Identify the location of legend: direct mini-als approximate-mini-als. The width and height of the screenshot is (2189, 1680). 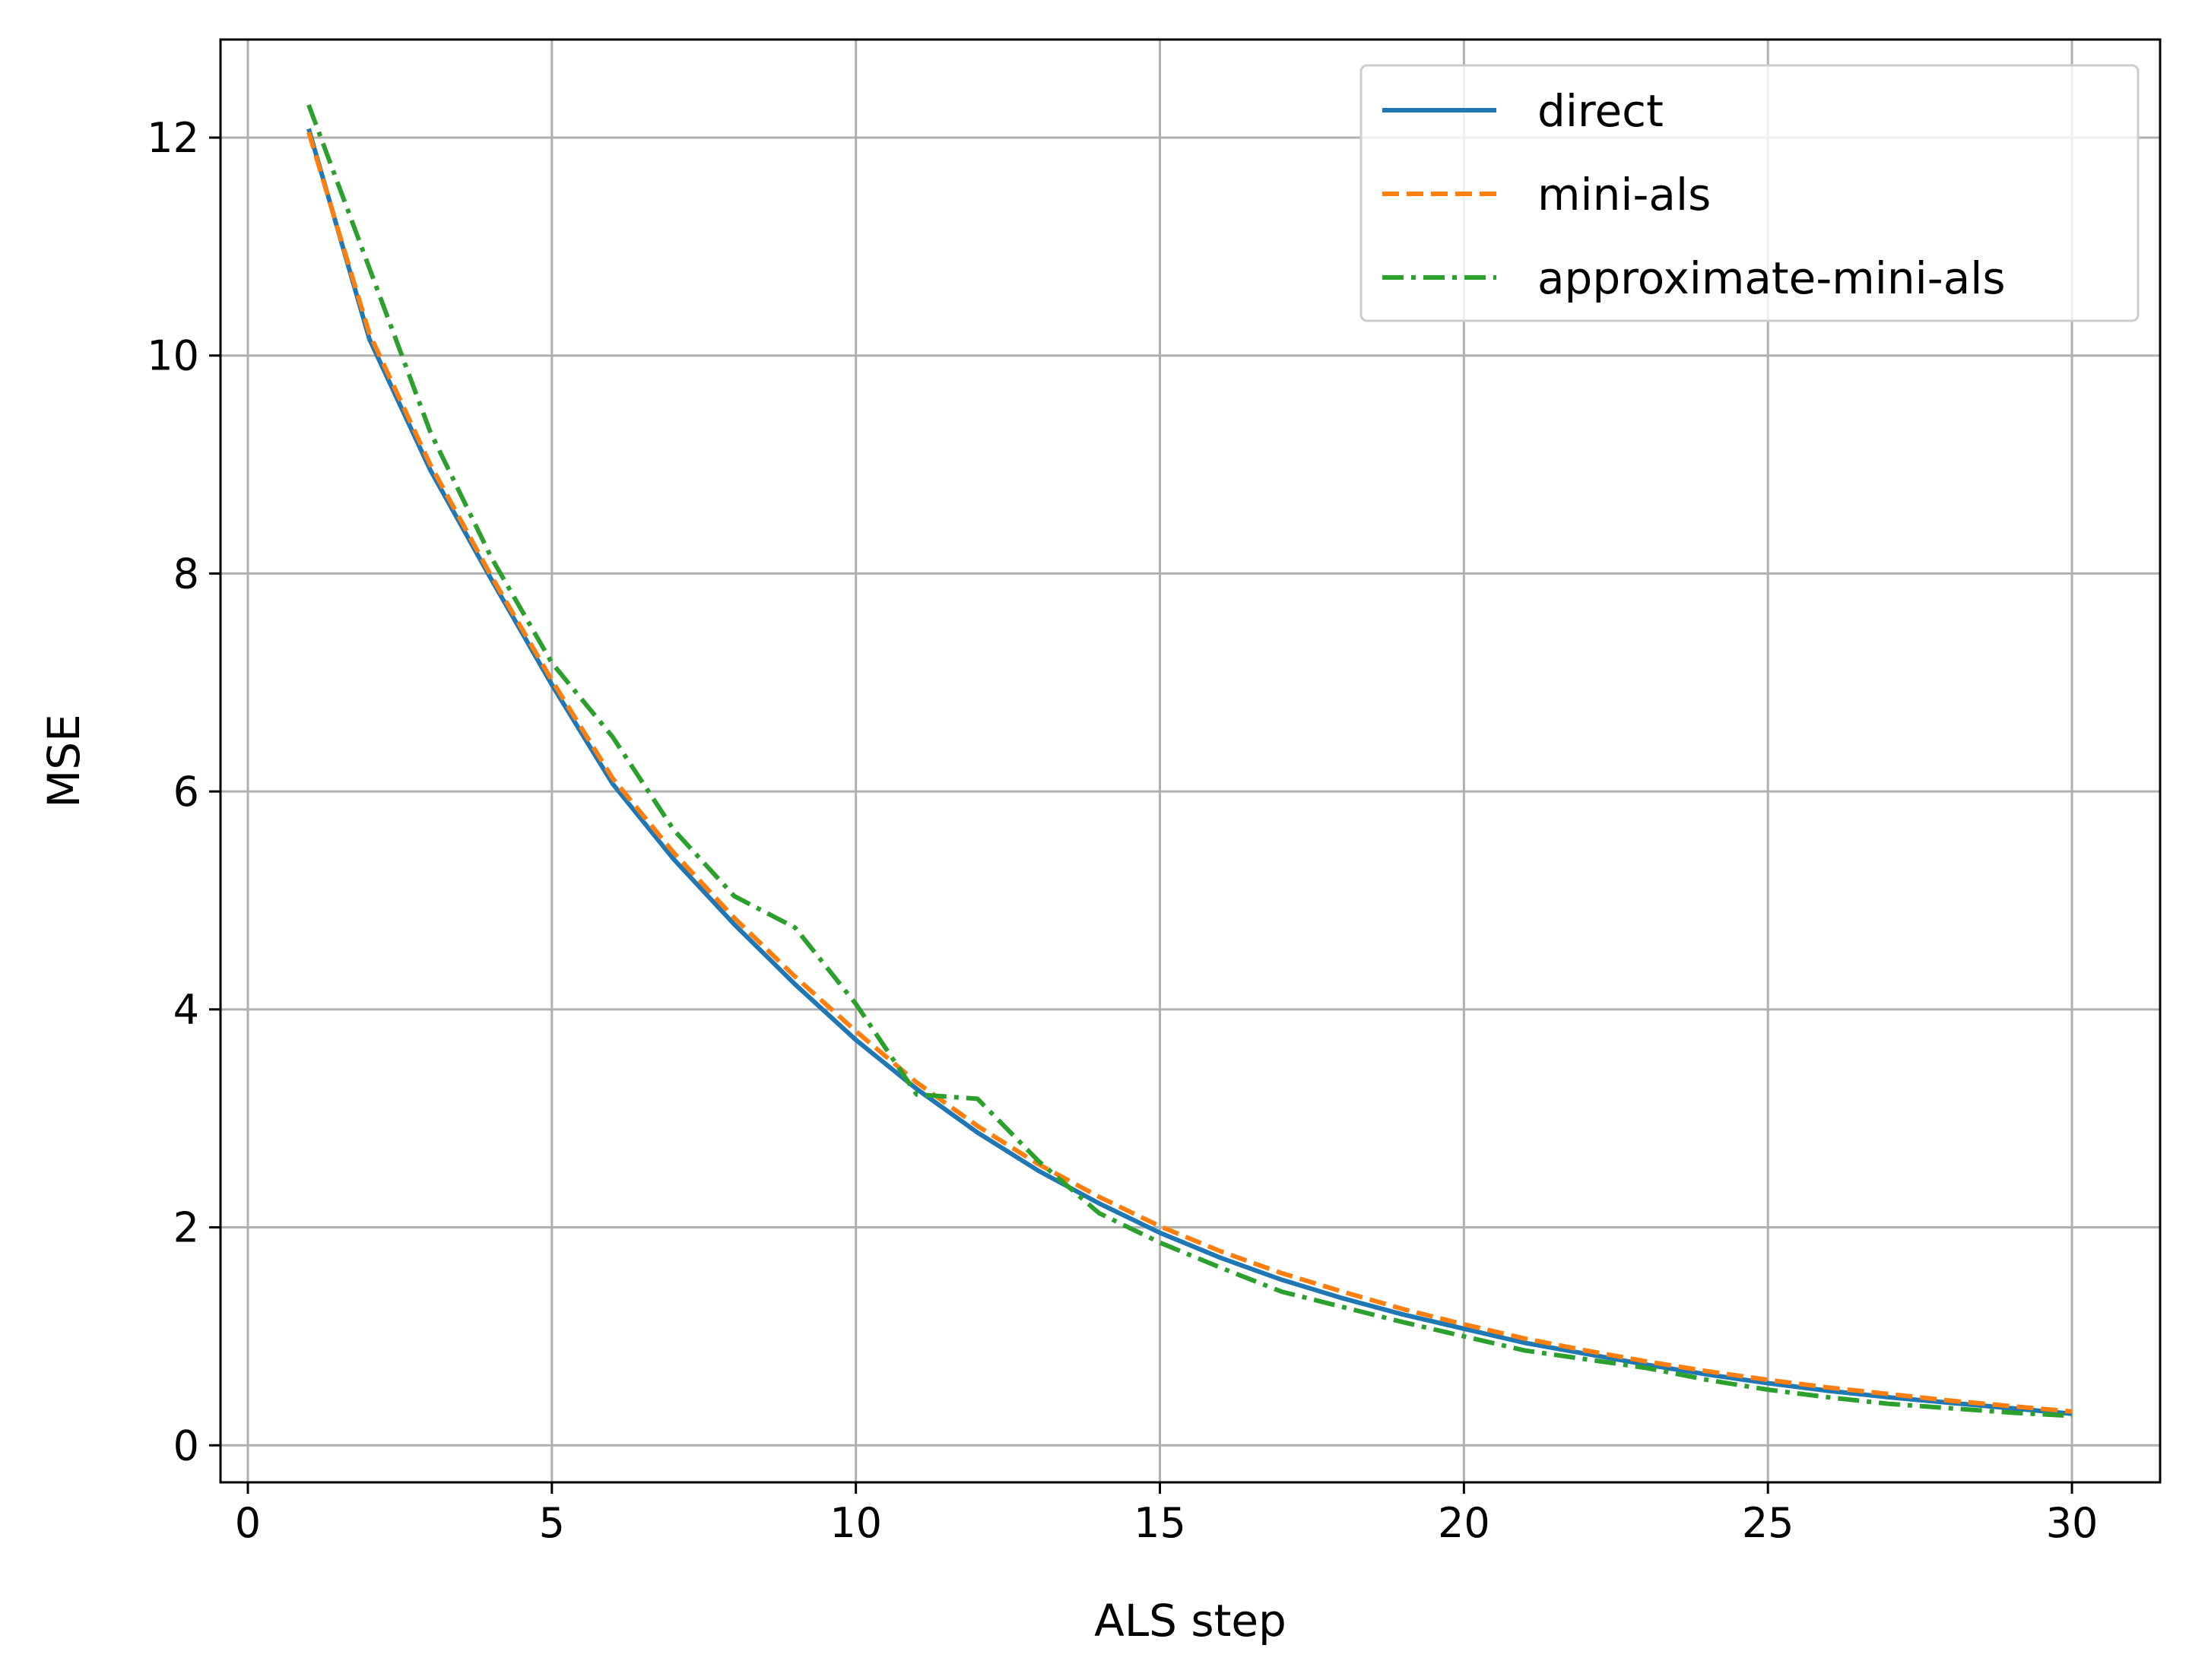
(1750, 193).